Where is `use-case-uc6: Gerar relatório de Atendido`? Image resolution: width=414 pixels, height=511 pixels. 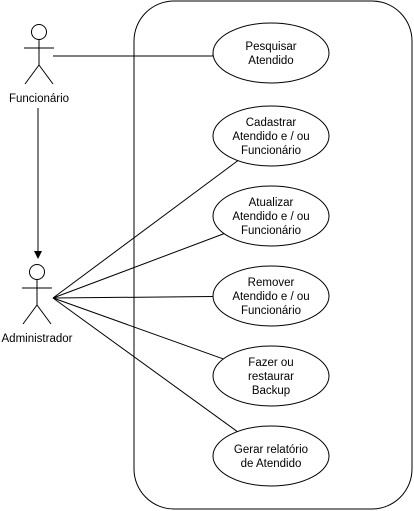 use-case-uc6: Gerar relatório de Atendido is located at coordinates (271, 456).